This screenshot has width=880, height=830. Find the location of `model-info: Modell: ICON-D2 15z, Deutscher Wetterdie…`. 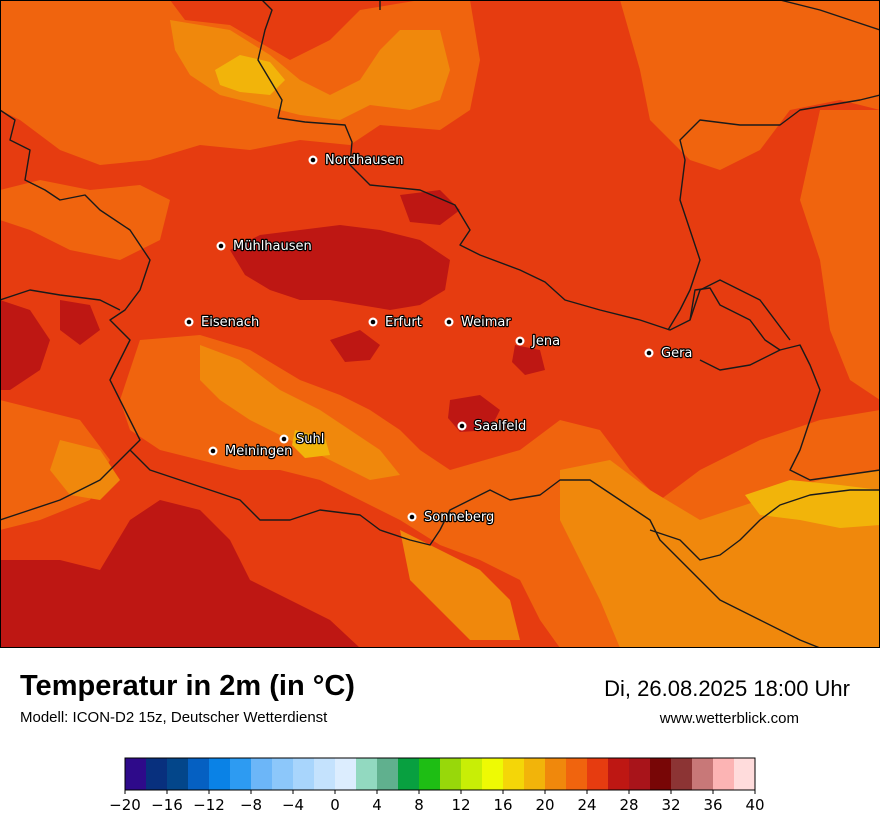

model-info: Modell: ICON-D2 15z, Deutscher Wetterdie… is located at coordinates (174, 717).